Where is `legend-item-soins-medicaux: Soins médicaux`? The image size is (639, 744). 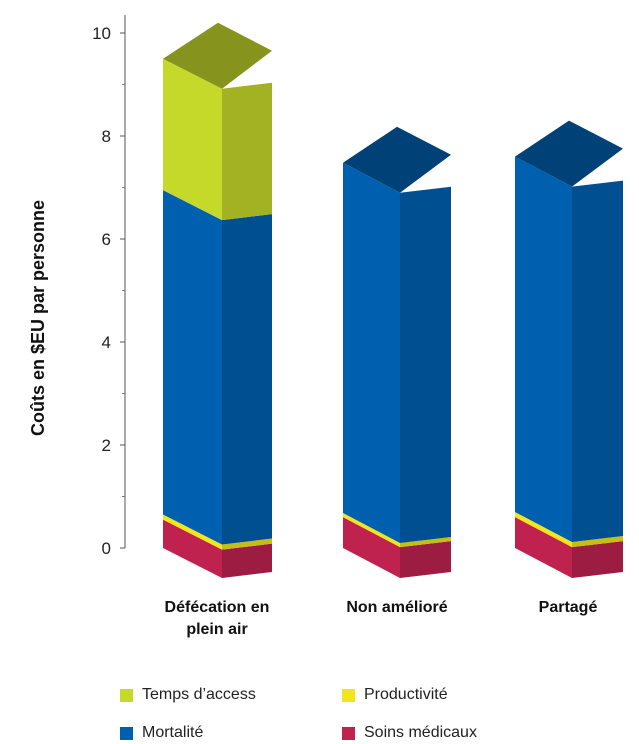 legend-item-soins-medicaux: Soins médicaux is located at coordinates (409, 733).